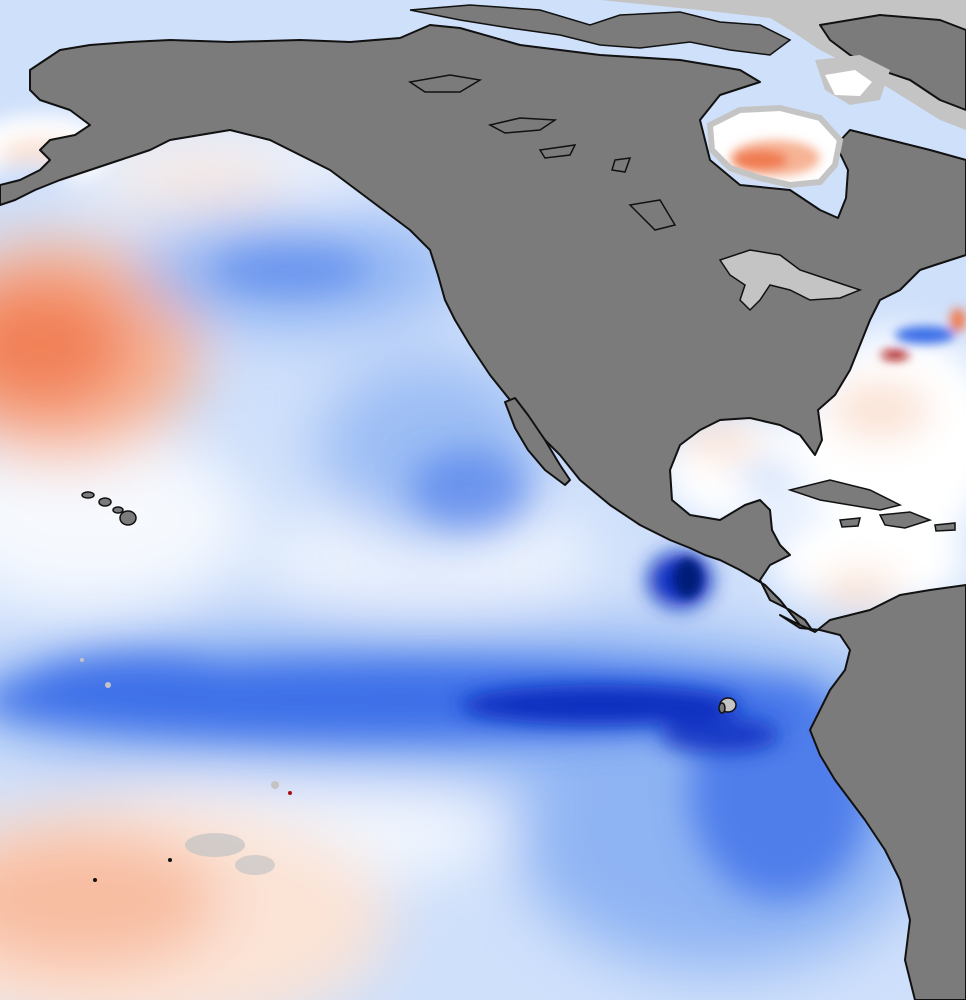 This screenshot has height=1000, width=966. I want to click on canadian-arctic-archipelago, so click(600, 30).